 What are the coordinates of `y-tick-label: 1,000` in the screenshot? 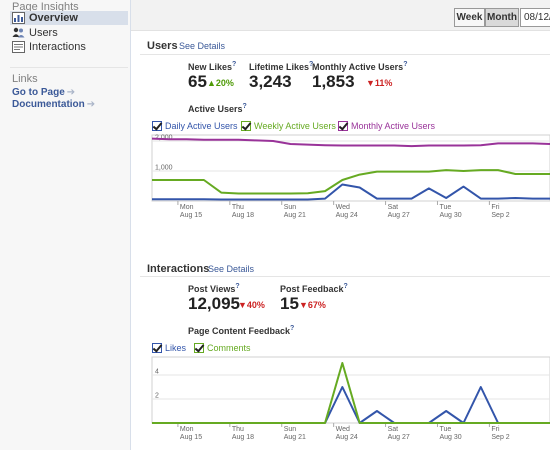 It's located at (164, 168).